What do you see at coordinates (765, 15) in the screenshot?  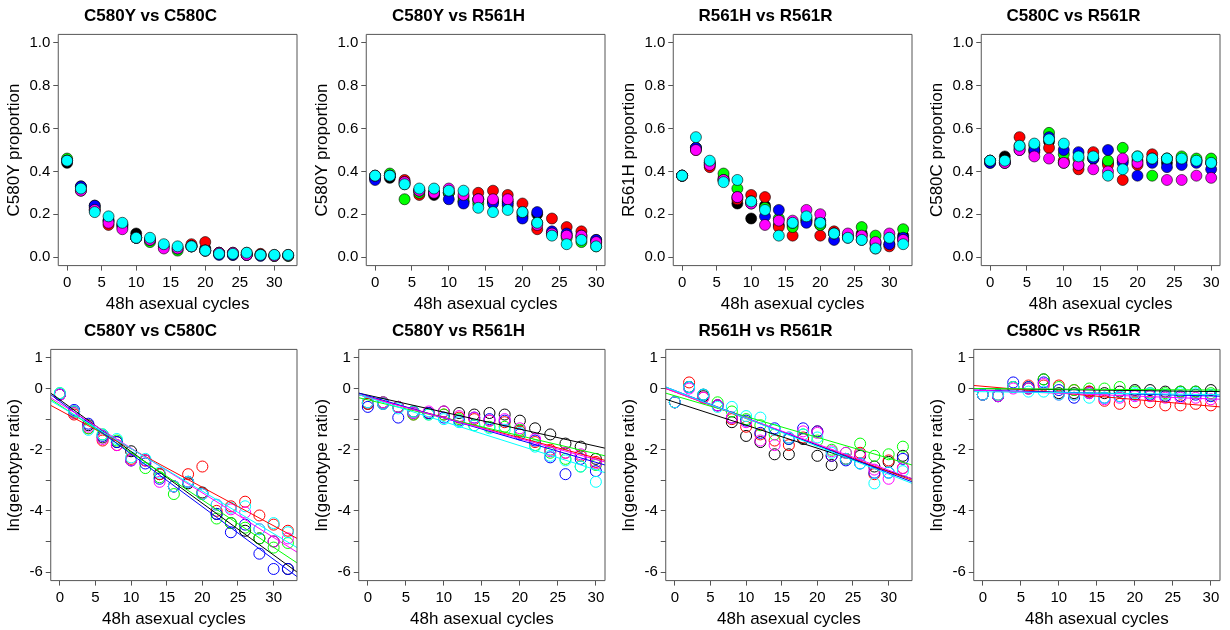 I see `chart-title: R561H vs R561R` at bounding box center [765, 15].